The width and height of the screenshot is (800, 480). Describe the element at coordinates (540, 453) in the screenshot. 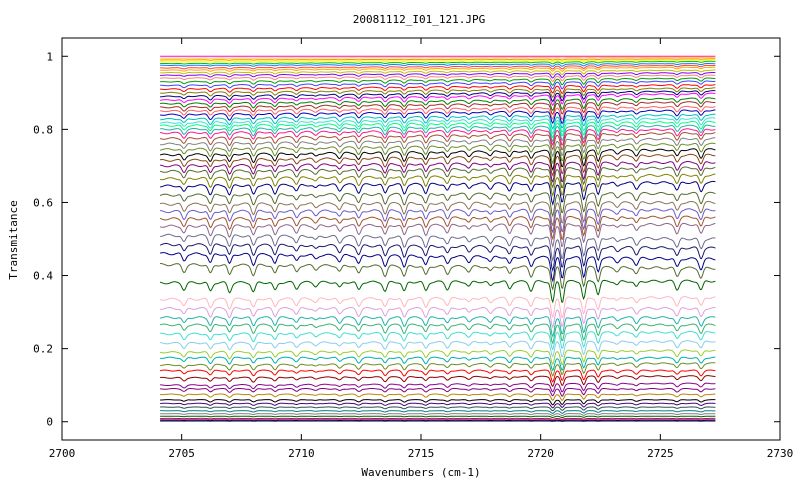

I see `x-tick-label: 2720` at that location.